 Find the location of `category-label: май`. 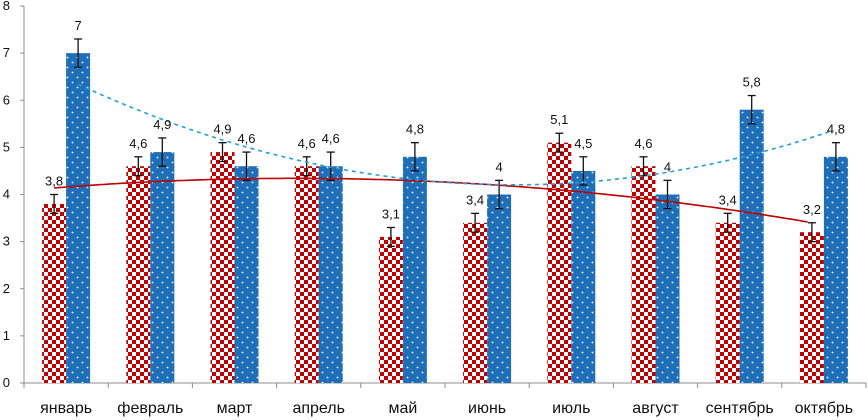

category-label: май is located at coordinates (402, 408).